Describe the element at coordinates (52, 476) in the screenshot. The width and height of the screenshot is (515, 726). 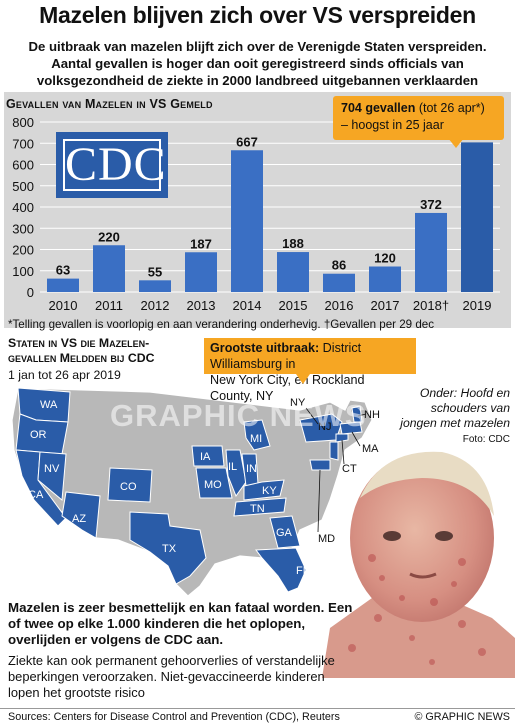
I see `state-nv` at that location.